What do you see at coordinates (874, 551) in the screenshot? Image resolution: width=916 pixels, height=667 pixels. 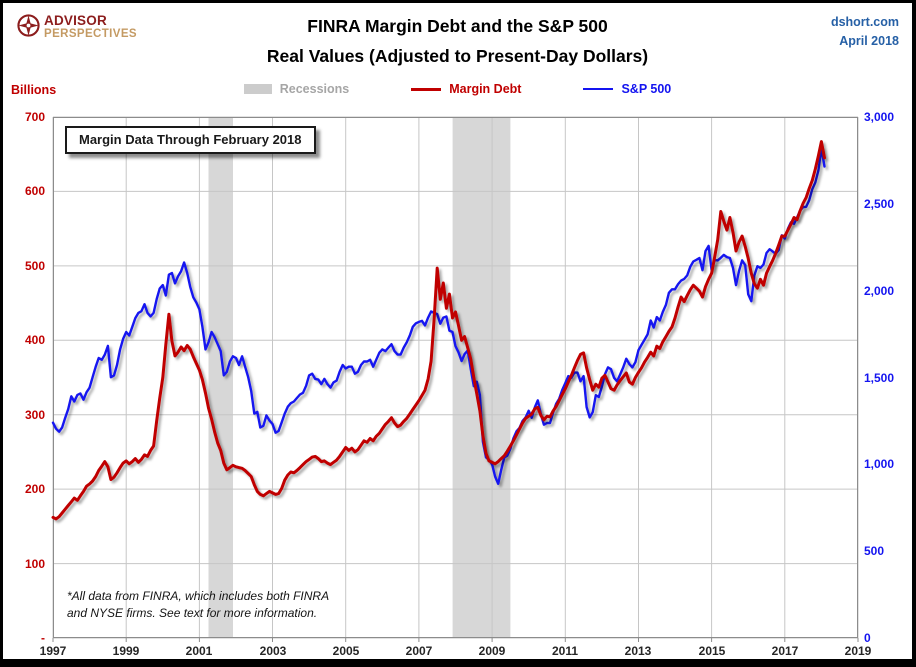 I see `right-axis-tick: 500` at bounding box center [874, 551].